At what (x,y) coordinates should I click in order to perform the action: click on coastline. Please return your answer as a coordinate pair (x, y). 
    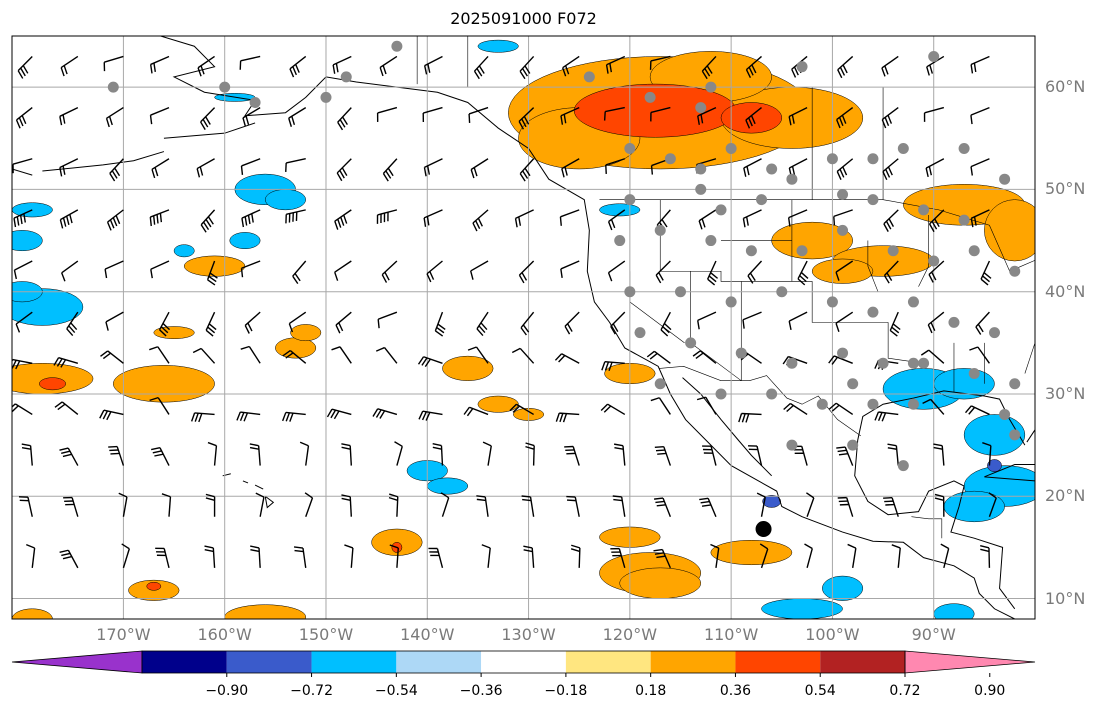
    Looking at the image, I should click on (259, 487).